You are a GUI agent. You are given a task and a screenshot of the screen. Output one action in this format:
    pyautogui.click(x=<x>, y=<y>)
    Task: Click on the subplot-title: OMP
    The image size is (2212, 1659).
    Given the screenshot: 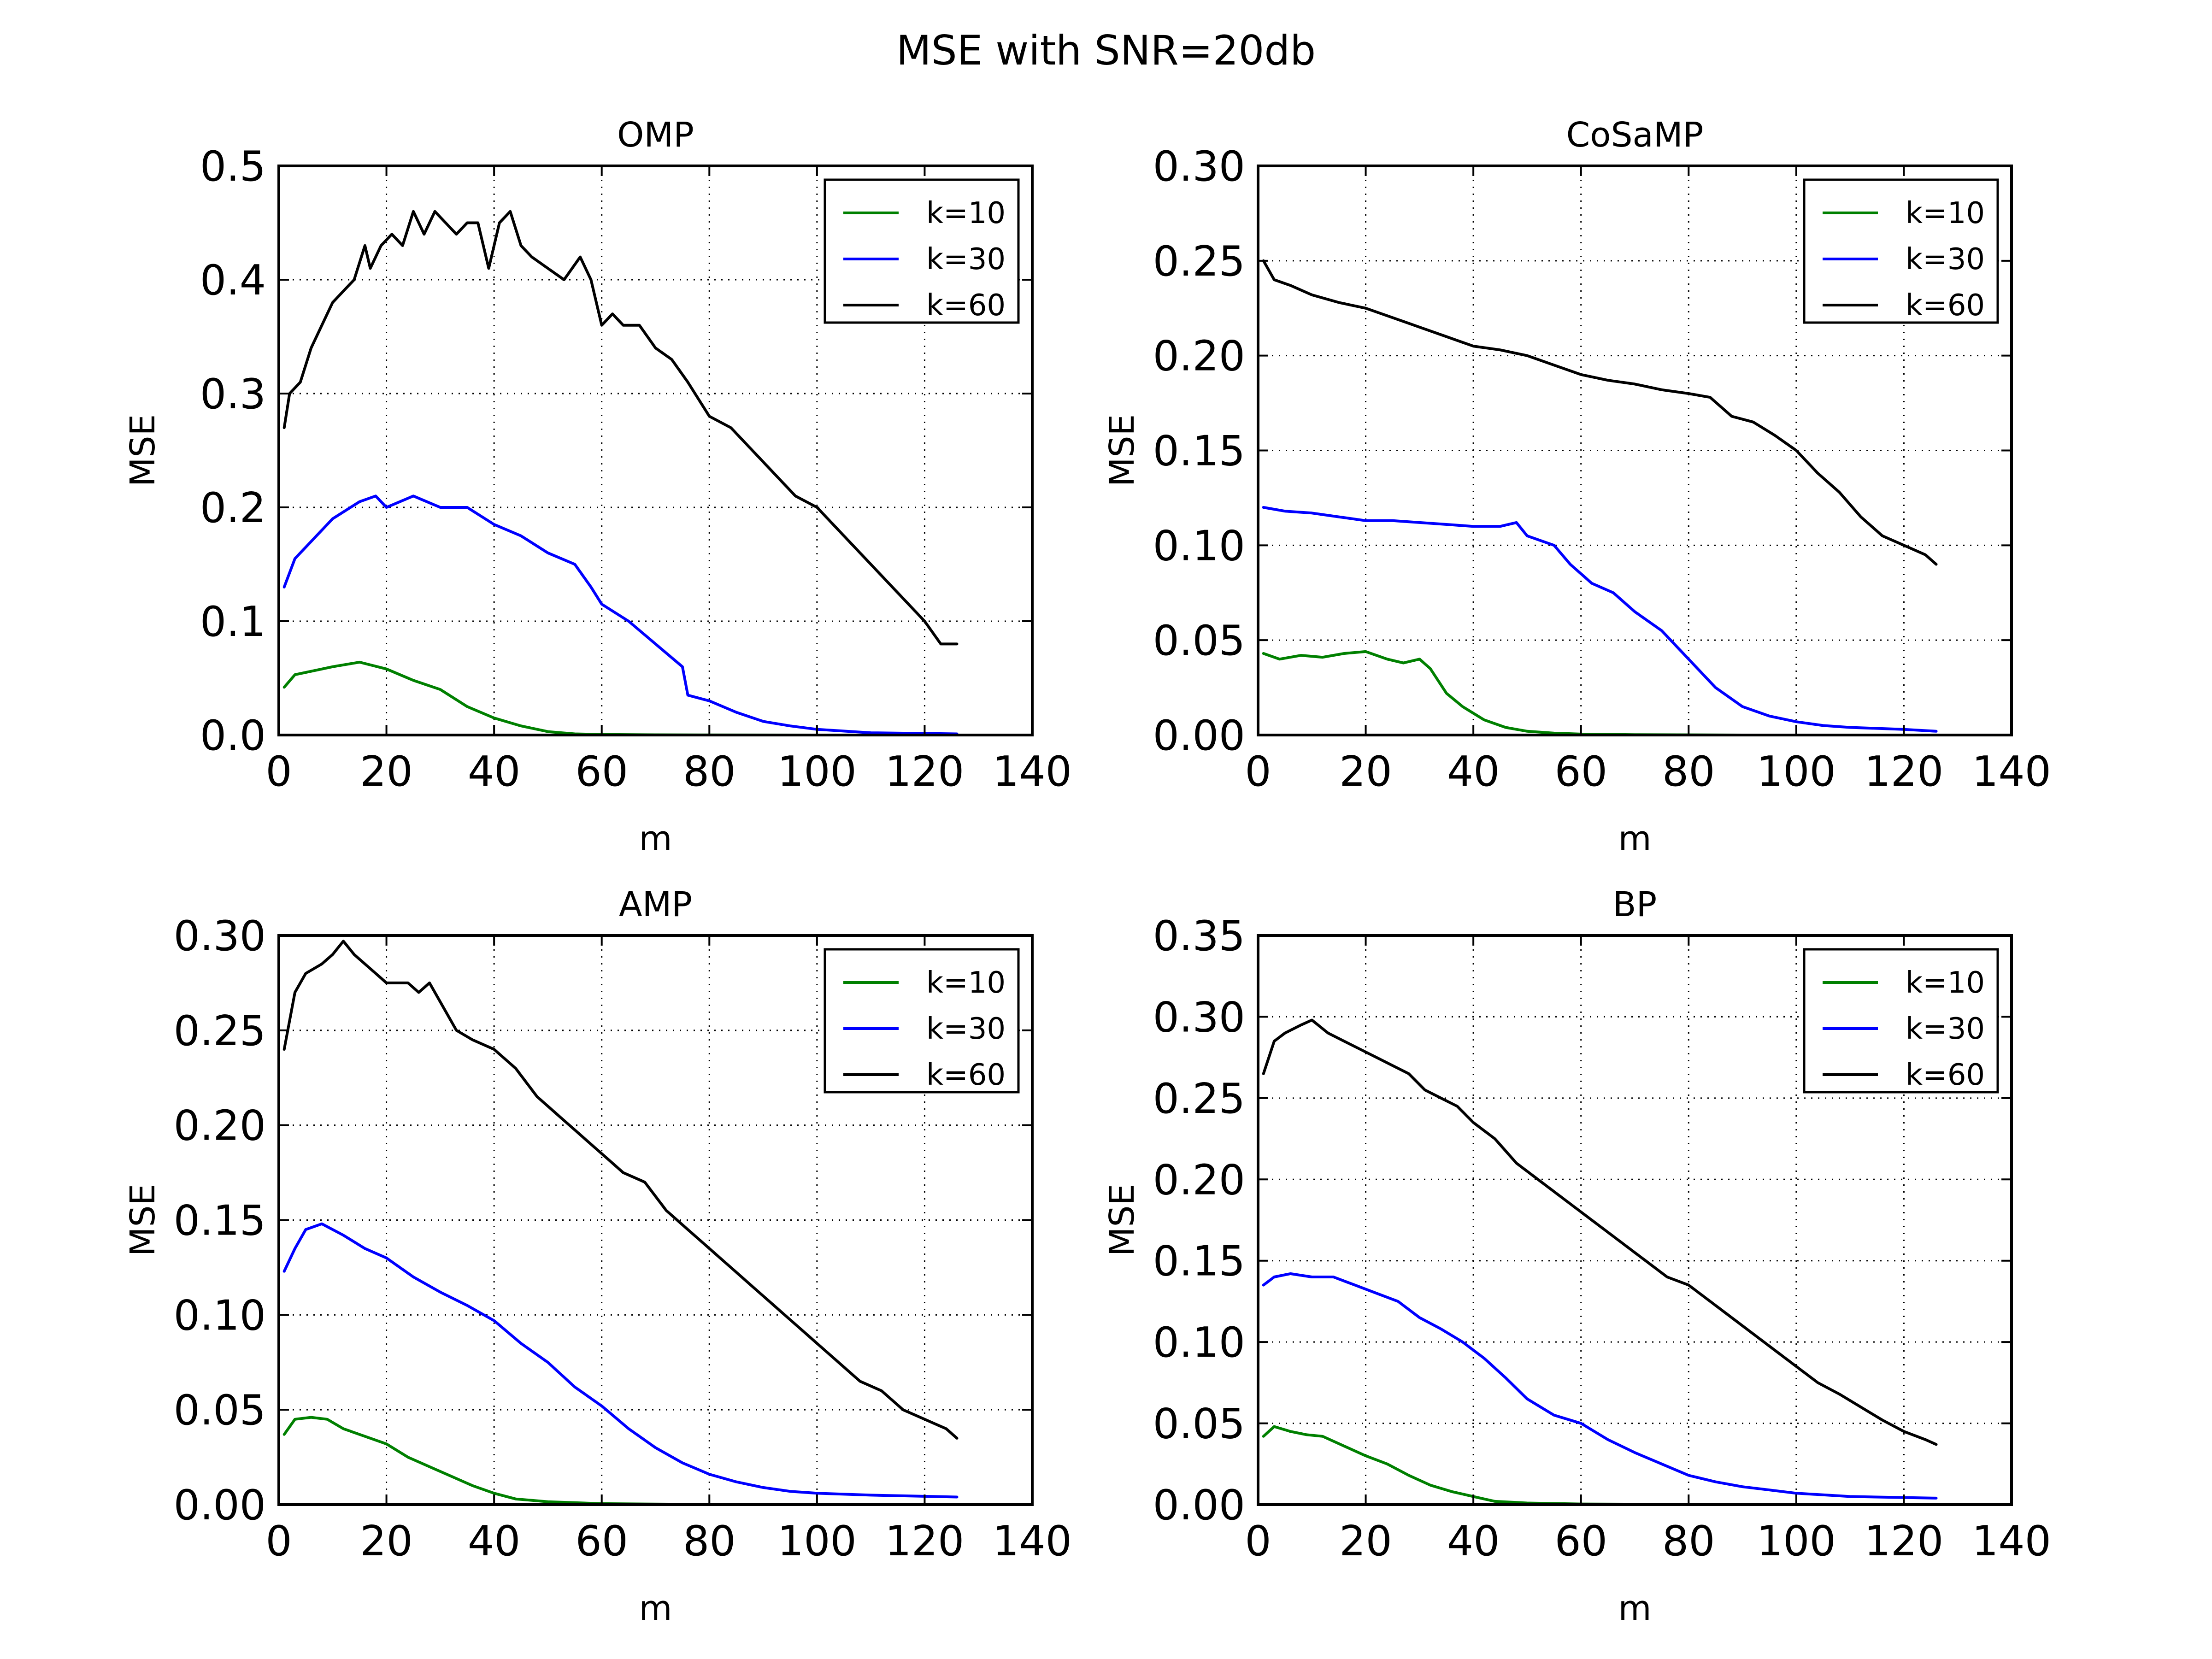 What is the action you would take?
    pyautogui.click(x=655, y=135)
    